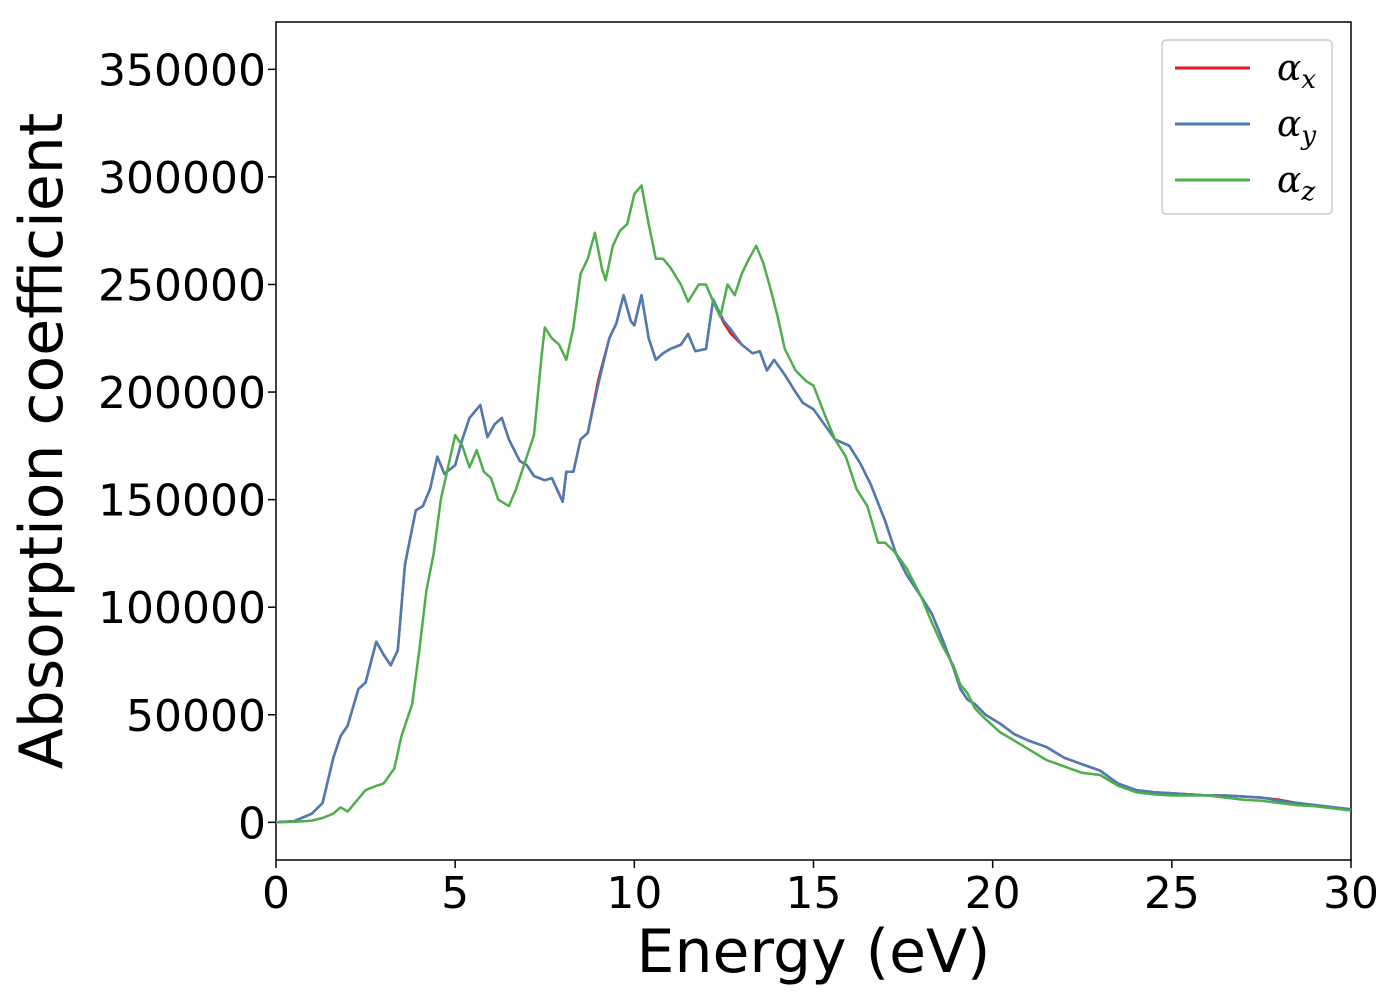  Describe the element at coordinates (252, 823) in the screenshot. I see `y-tick-label: 0` at that location.